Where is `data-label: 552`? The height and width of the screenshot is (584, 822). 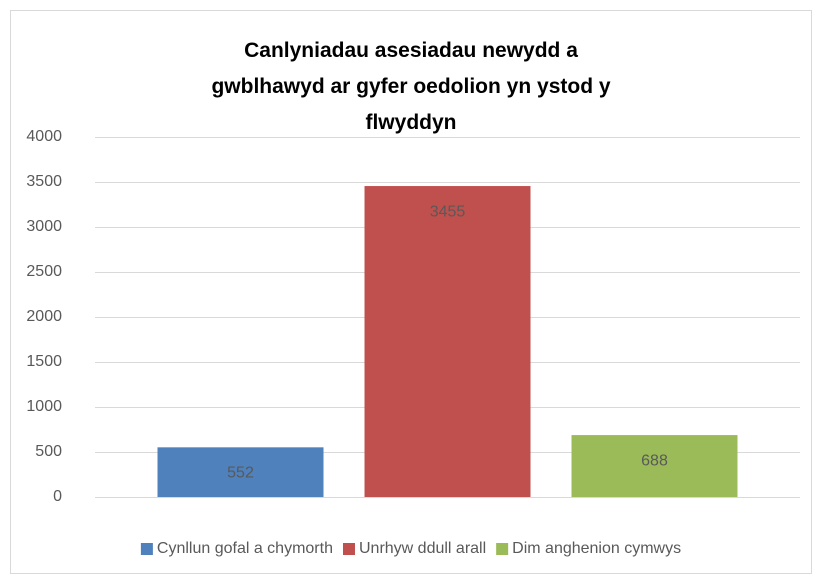
data-label: 552 is located at coordinates (240, 473).